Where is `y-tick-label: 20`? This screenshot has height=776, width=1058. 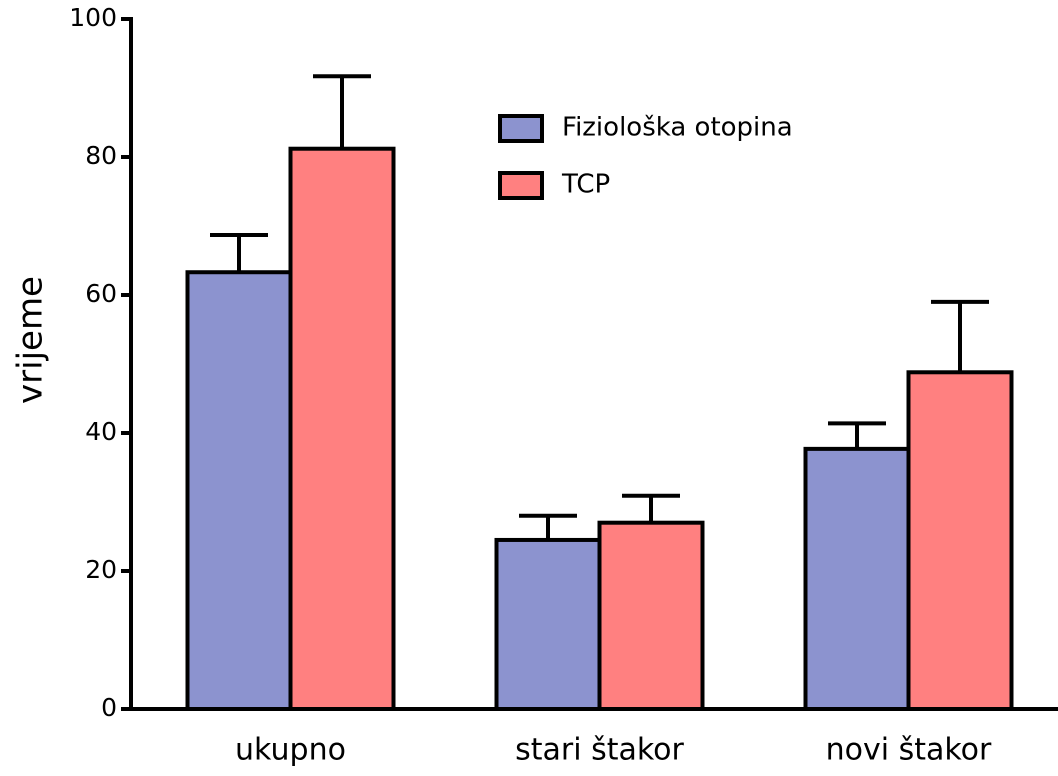 y-tick-label: 20 is located at coordinates (101, 569).